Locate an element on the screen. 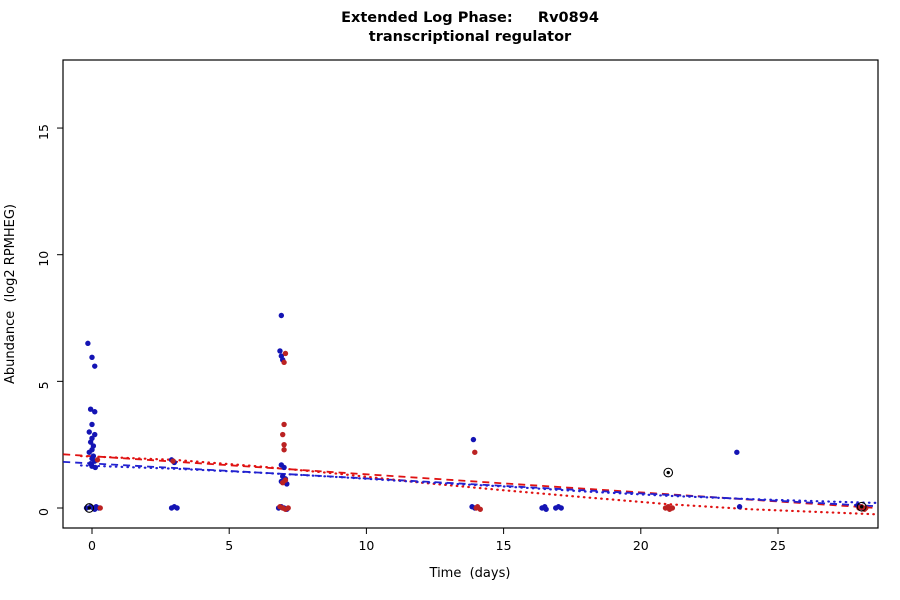 The image size is (900, 600). x-tick-label: 10 is located at coordinates (366, 545).